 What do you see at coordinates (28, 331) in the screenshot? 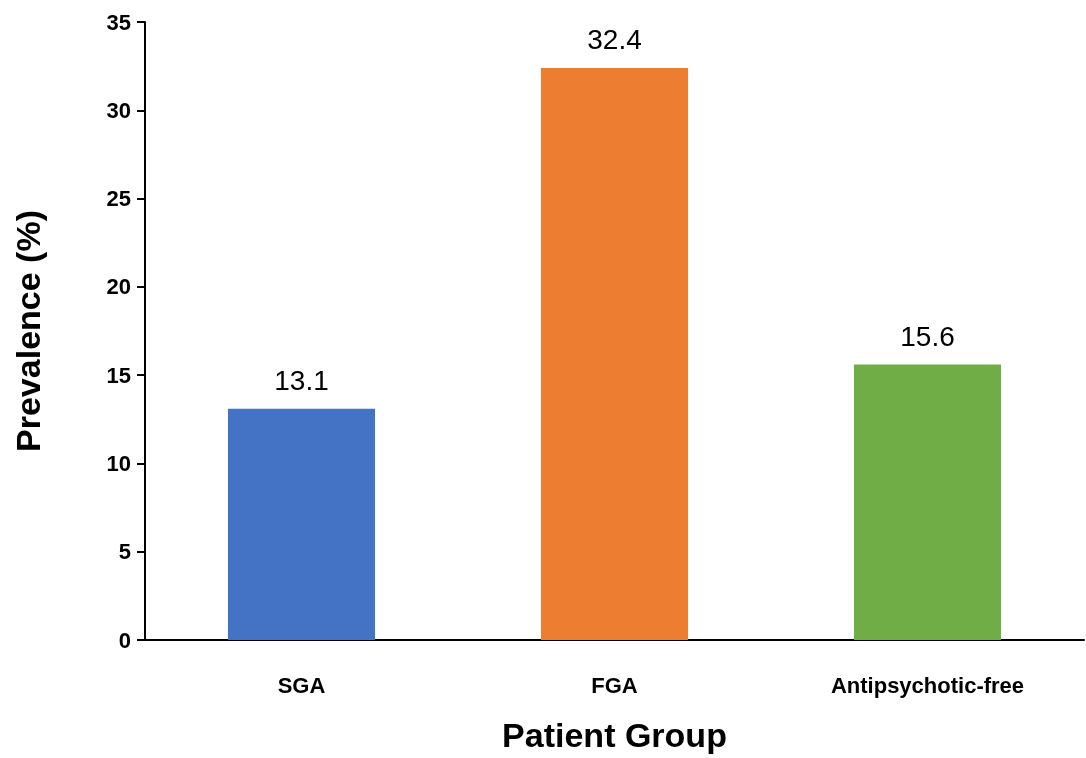
I see `y-axis-title: Prevalence (%)` at bounding box center [28, 331].